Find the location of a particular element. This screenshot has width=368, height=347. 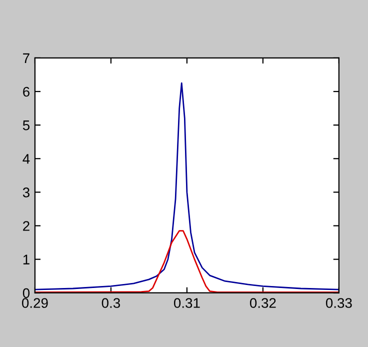

y-tick-label: 7 is located at coordinates (26, 58).